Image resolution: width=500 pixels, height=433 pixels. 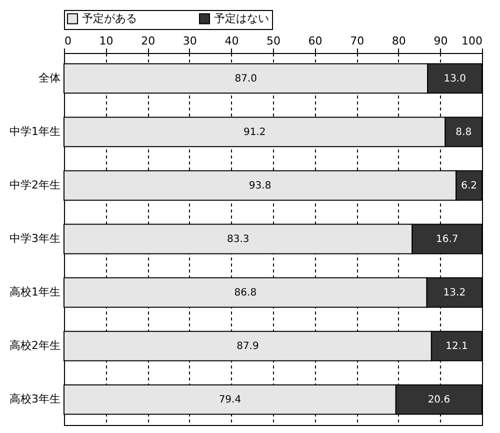 I want to click on x-tick-label: 50, so click(x=273, y=41).